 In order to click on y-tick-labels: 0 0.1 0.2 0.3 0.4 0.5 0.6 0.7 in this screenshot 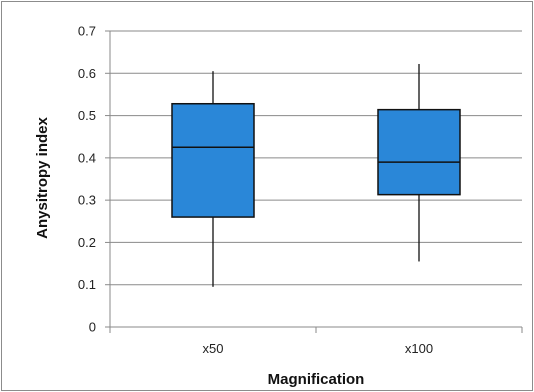, I will do `click(87, 179)`.